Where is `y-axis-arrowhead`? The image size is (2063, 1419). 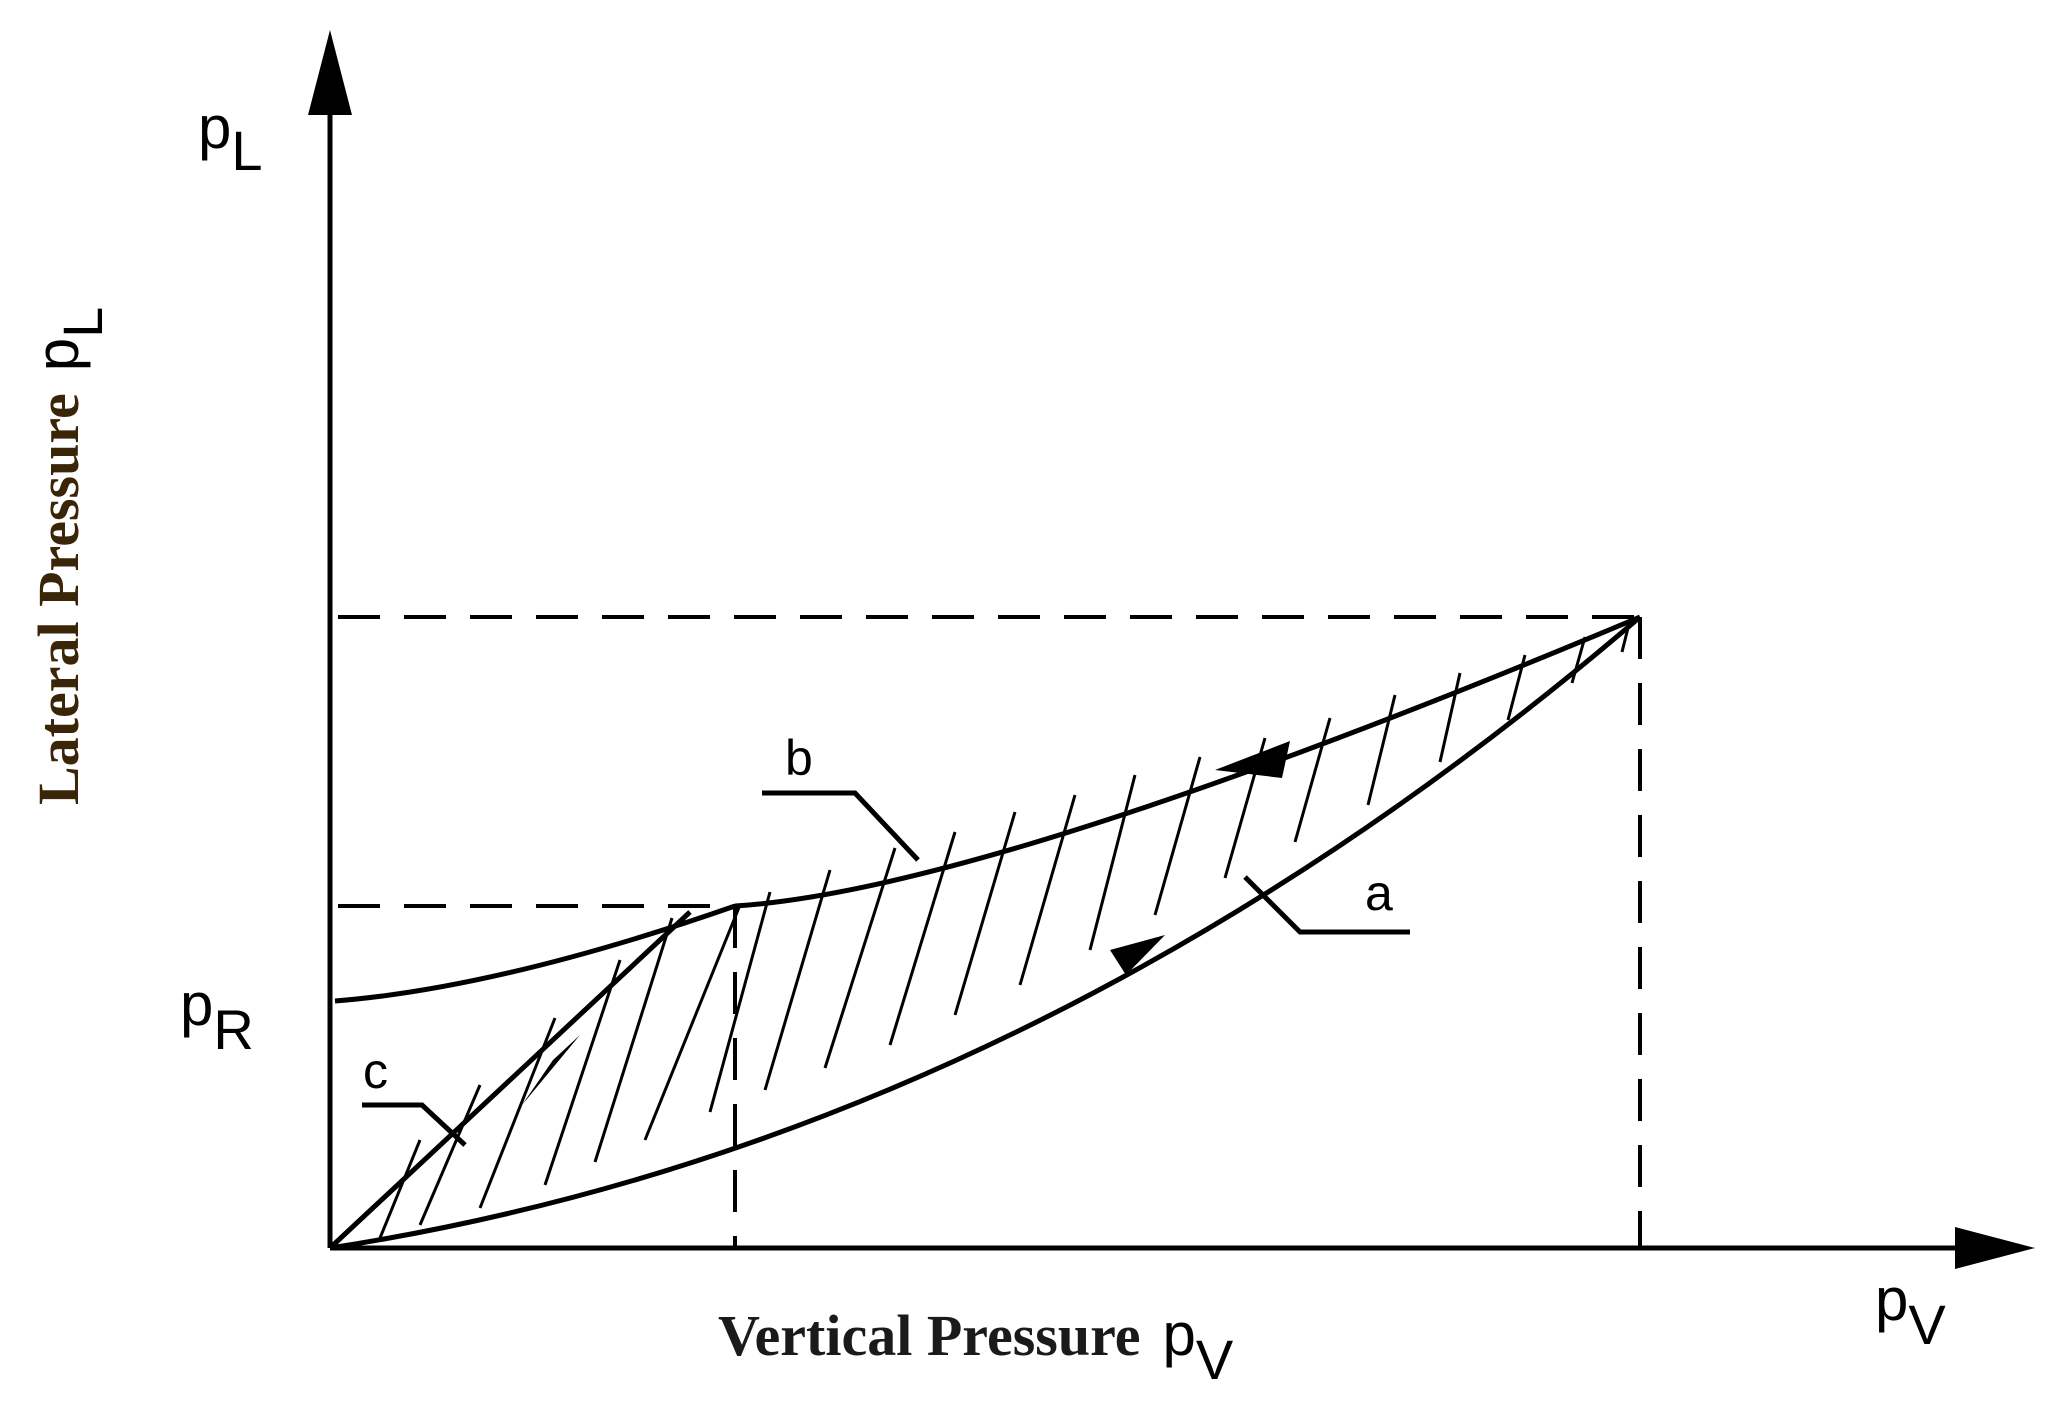 y-axis-arrowhead is located at coordinates (330, 72).